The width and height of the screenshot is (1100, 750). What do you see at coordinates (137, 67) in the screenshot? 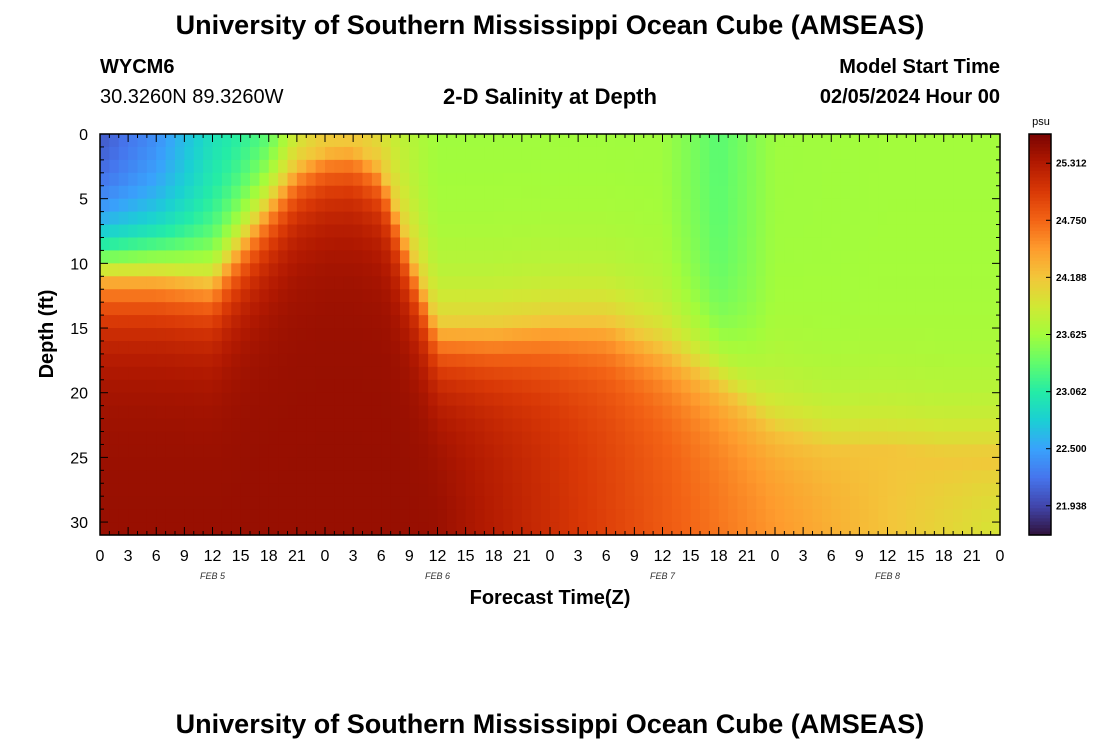
I see `station-id: WYCM6` at bounding box center [137, 67].